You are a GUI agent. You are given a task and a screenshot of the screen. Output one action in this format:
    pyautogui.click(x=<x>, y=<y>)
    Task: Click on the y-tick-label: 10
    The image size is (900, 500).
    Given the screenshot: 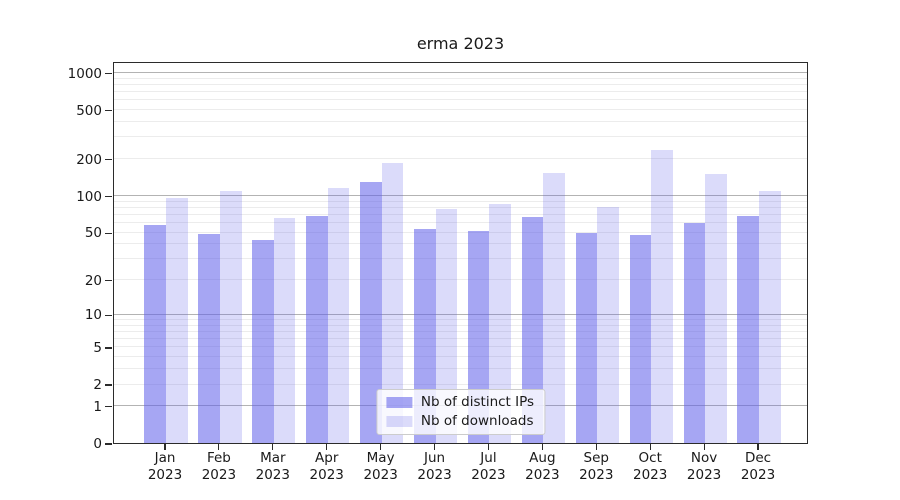 What is the action you would take?
    pyautogui.click(x=93, y=315)
    